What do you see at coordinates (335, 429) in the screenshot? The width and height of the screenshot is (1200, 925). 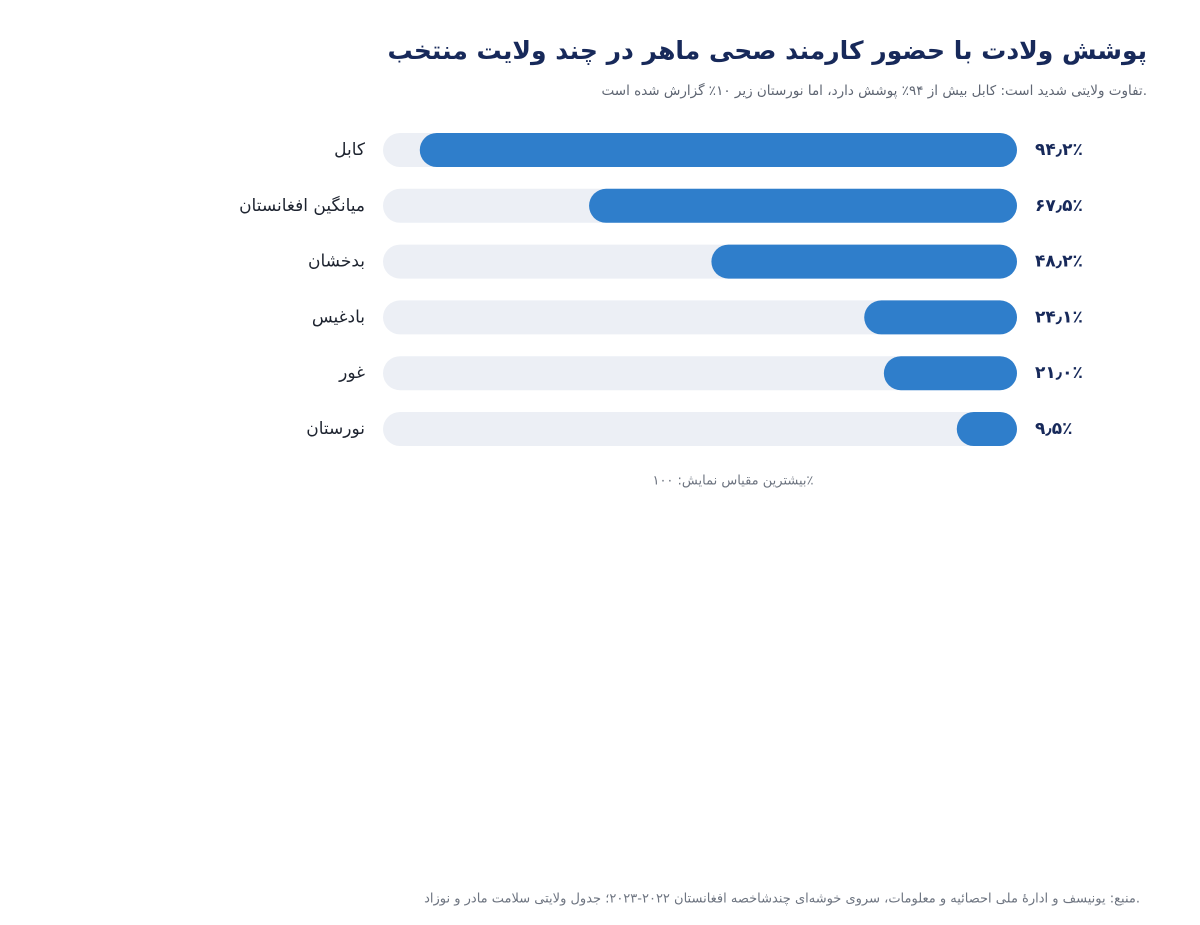 I see `category-label: نورستان` at bounding box center [335, 429].